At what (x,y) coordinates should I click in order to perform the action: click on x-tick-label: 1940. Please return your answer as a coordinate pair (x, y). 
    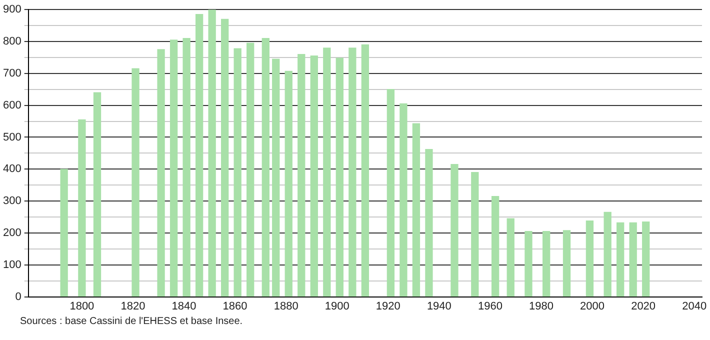
    Looking at the image, I should click on (439, 306).